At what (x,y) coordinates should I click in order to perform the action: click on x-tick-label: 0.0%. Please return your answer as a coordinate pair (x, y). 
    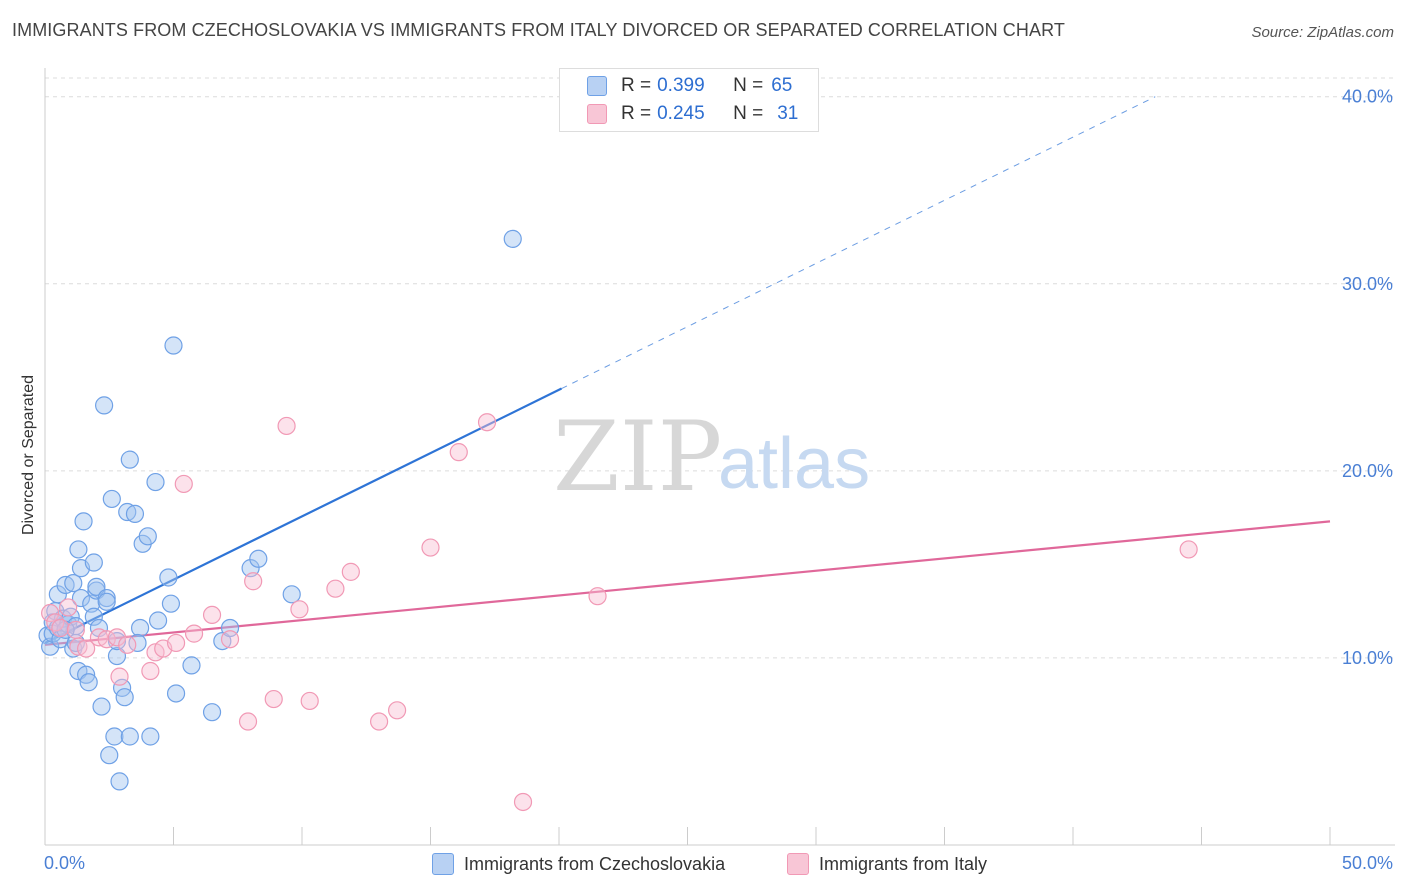
    Looking at the image, I should click on (64, 863).